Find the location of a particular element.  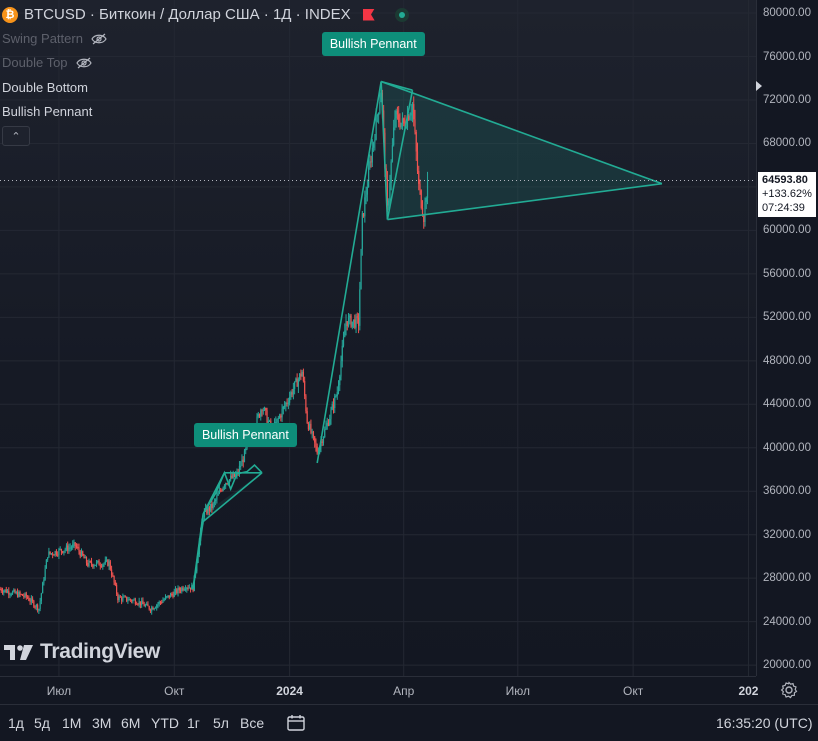

indicator-bullish-pennant: Bullish Pennant is located at coordinates (47, 111).